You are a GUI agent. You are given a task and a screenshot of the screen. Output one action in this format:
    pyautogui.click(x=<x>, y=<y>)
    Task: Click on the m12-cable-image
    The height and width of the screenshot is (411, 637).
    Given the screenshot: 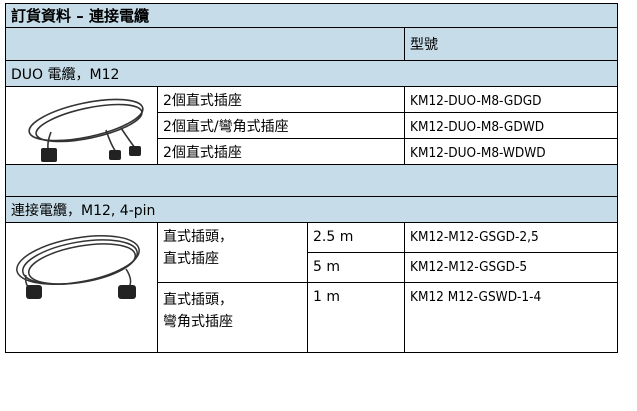 What is the action you would take?
    pyautogui.click(x=78, y=267)
    